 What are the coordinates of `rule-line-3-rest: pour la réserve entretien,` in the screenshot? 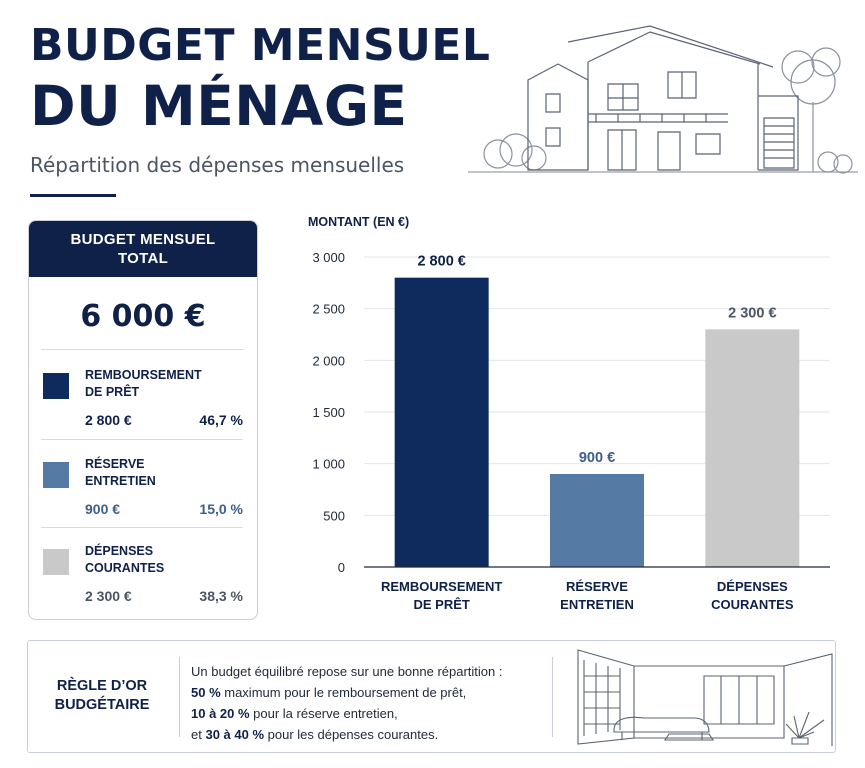 It's located at (323, 713).